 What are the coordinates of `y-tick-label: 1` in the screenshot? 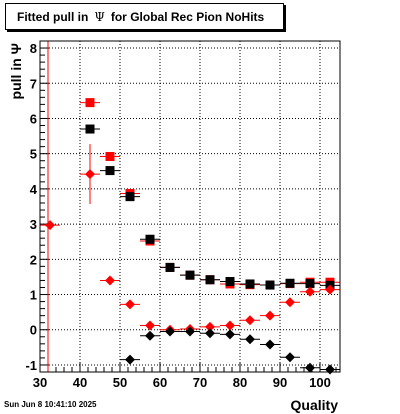 It's located at (33, 295).